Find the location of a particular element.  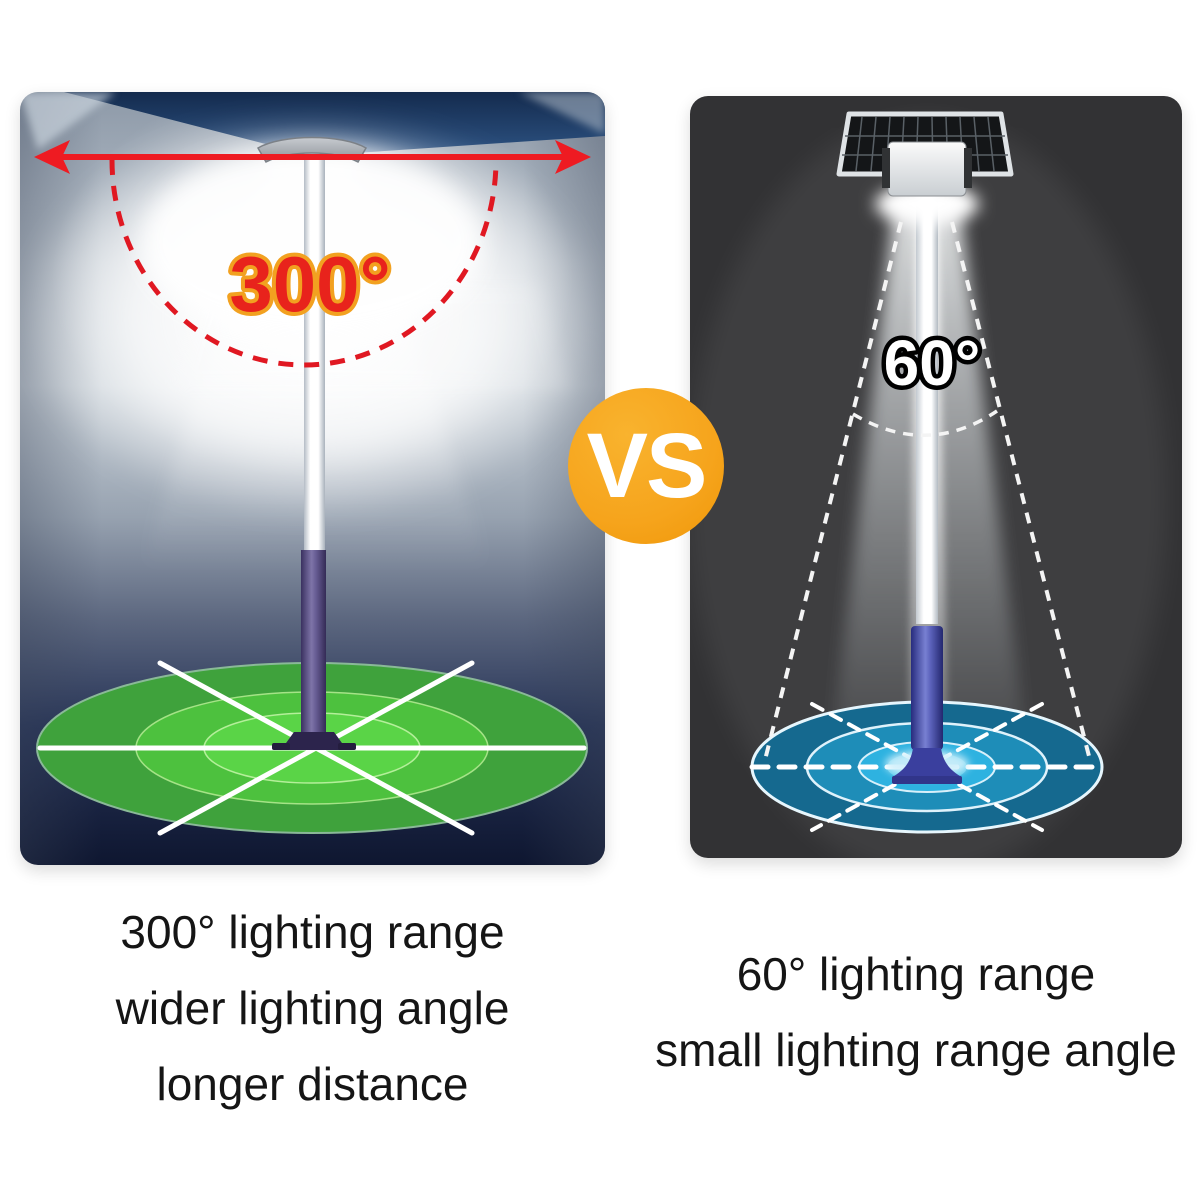

range-arrow is located at coordinates (312, 157).